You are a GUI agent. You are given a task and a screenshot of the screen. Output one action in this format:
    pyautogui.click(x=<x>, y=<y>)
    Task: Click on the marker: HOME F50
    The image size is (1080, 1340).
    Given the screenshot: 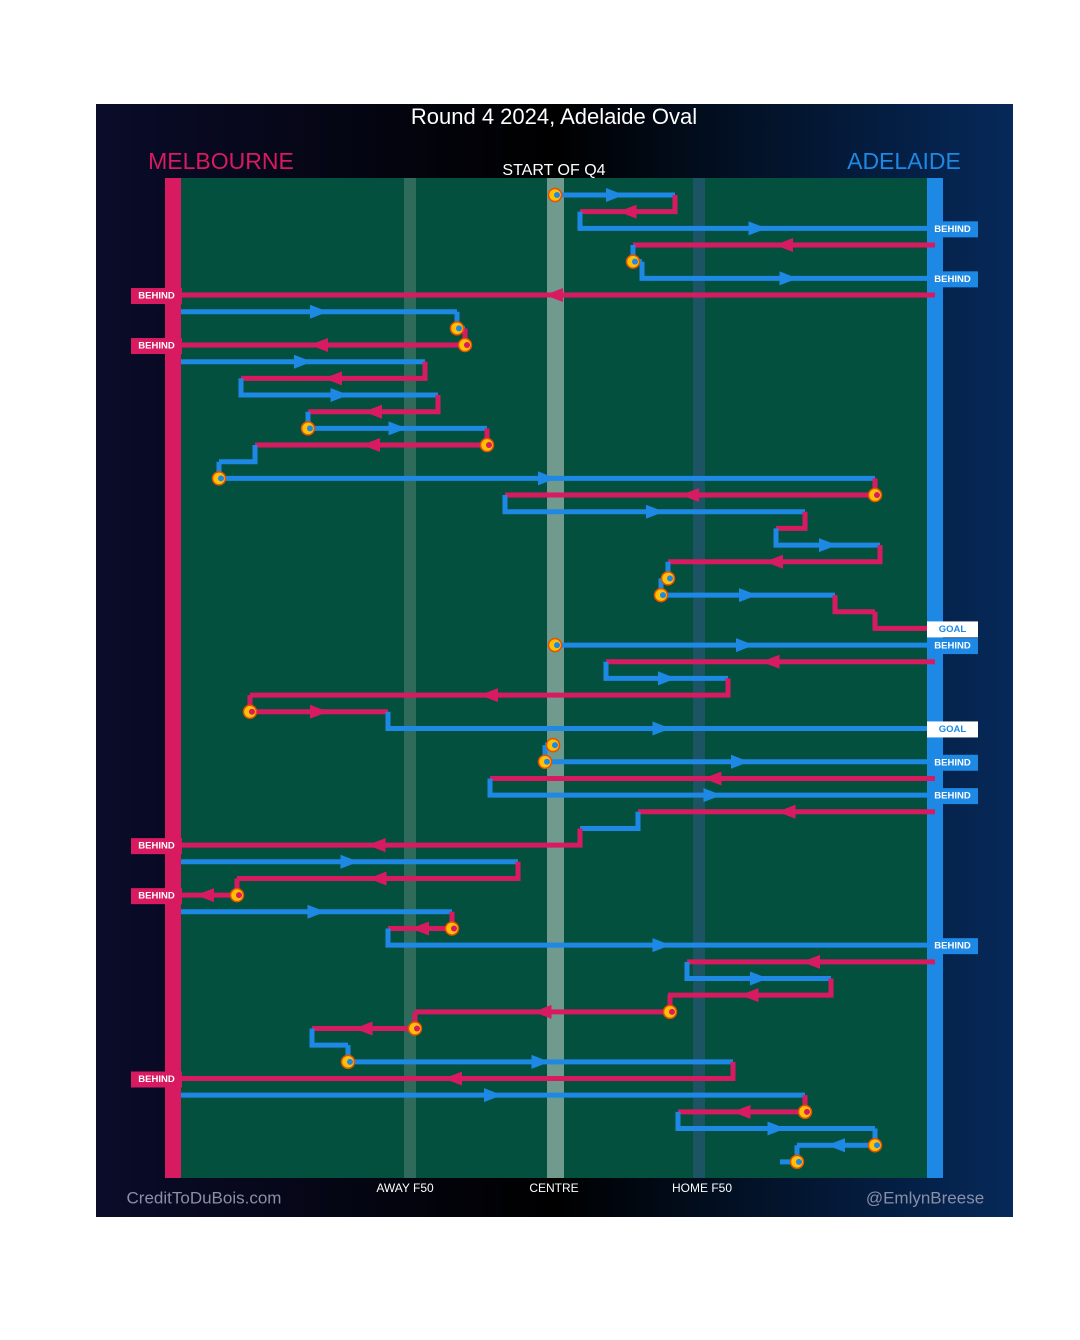 What is the action you would take?
    pyautogui.click(x=702, y=1188)
    